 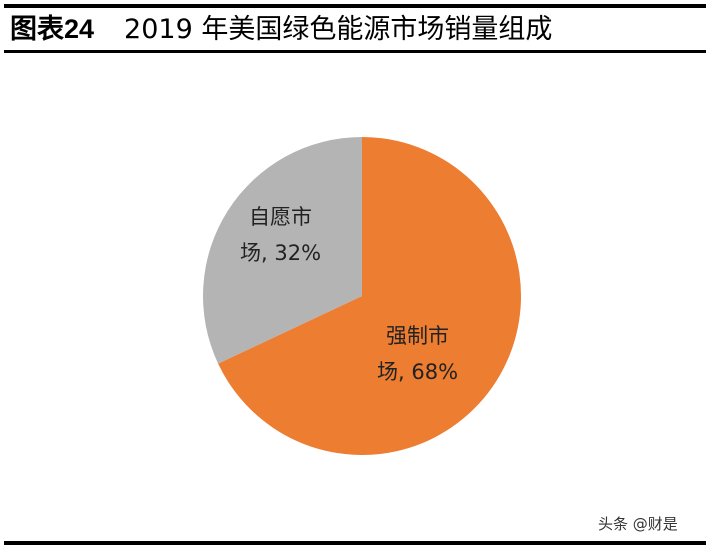 What do you see at coordinates (418, 336) in the screenshot?
I see `label-mandatory-line1: 强制市` at bounding box center [418, 336].